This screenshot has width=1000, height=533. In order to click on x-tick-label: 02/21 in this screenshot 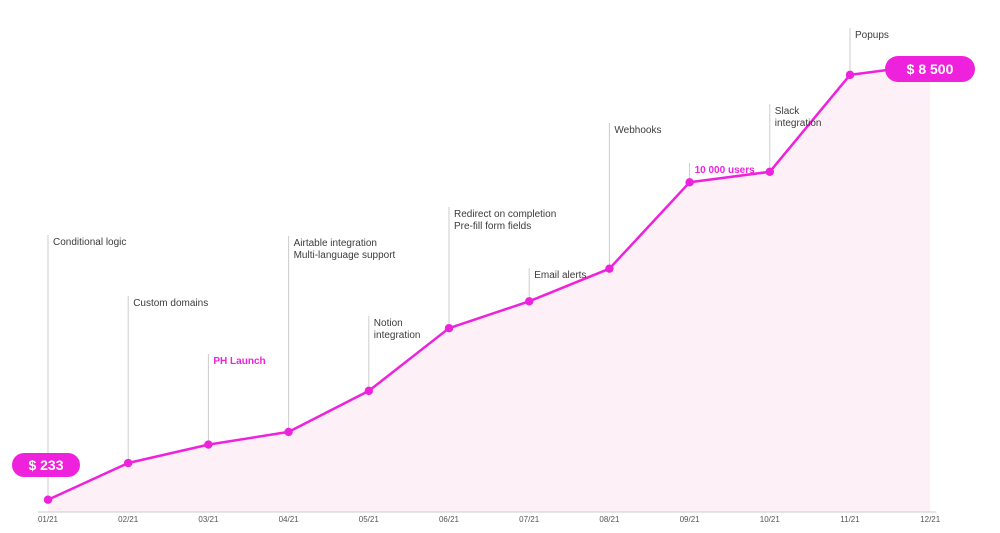, I will do `click(128, 519)`.